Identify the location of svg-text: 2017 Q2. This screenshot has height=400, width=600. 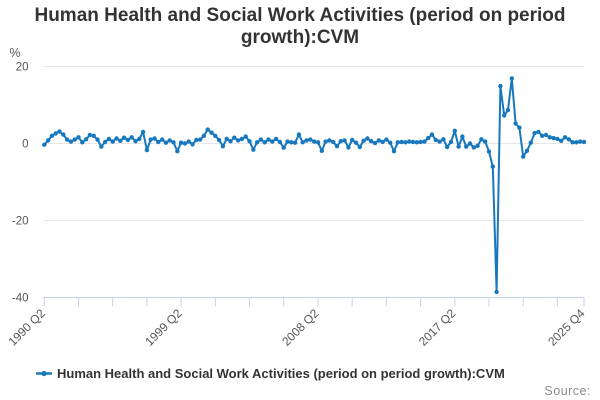
(437, 327).